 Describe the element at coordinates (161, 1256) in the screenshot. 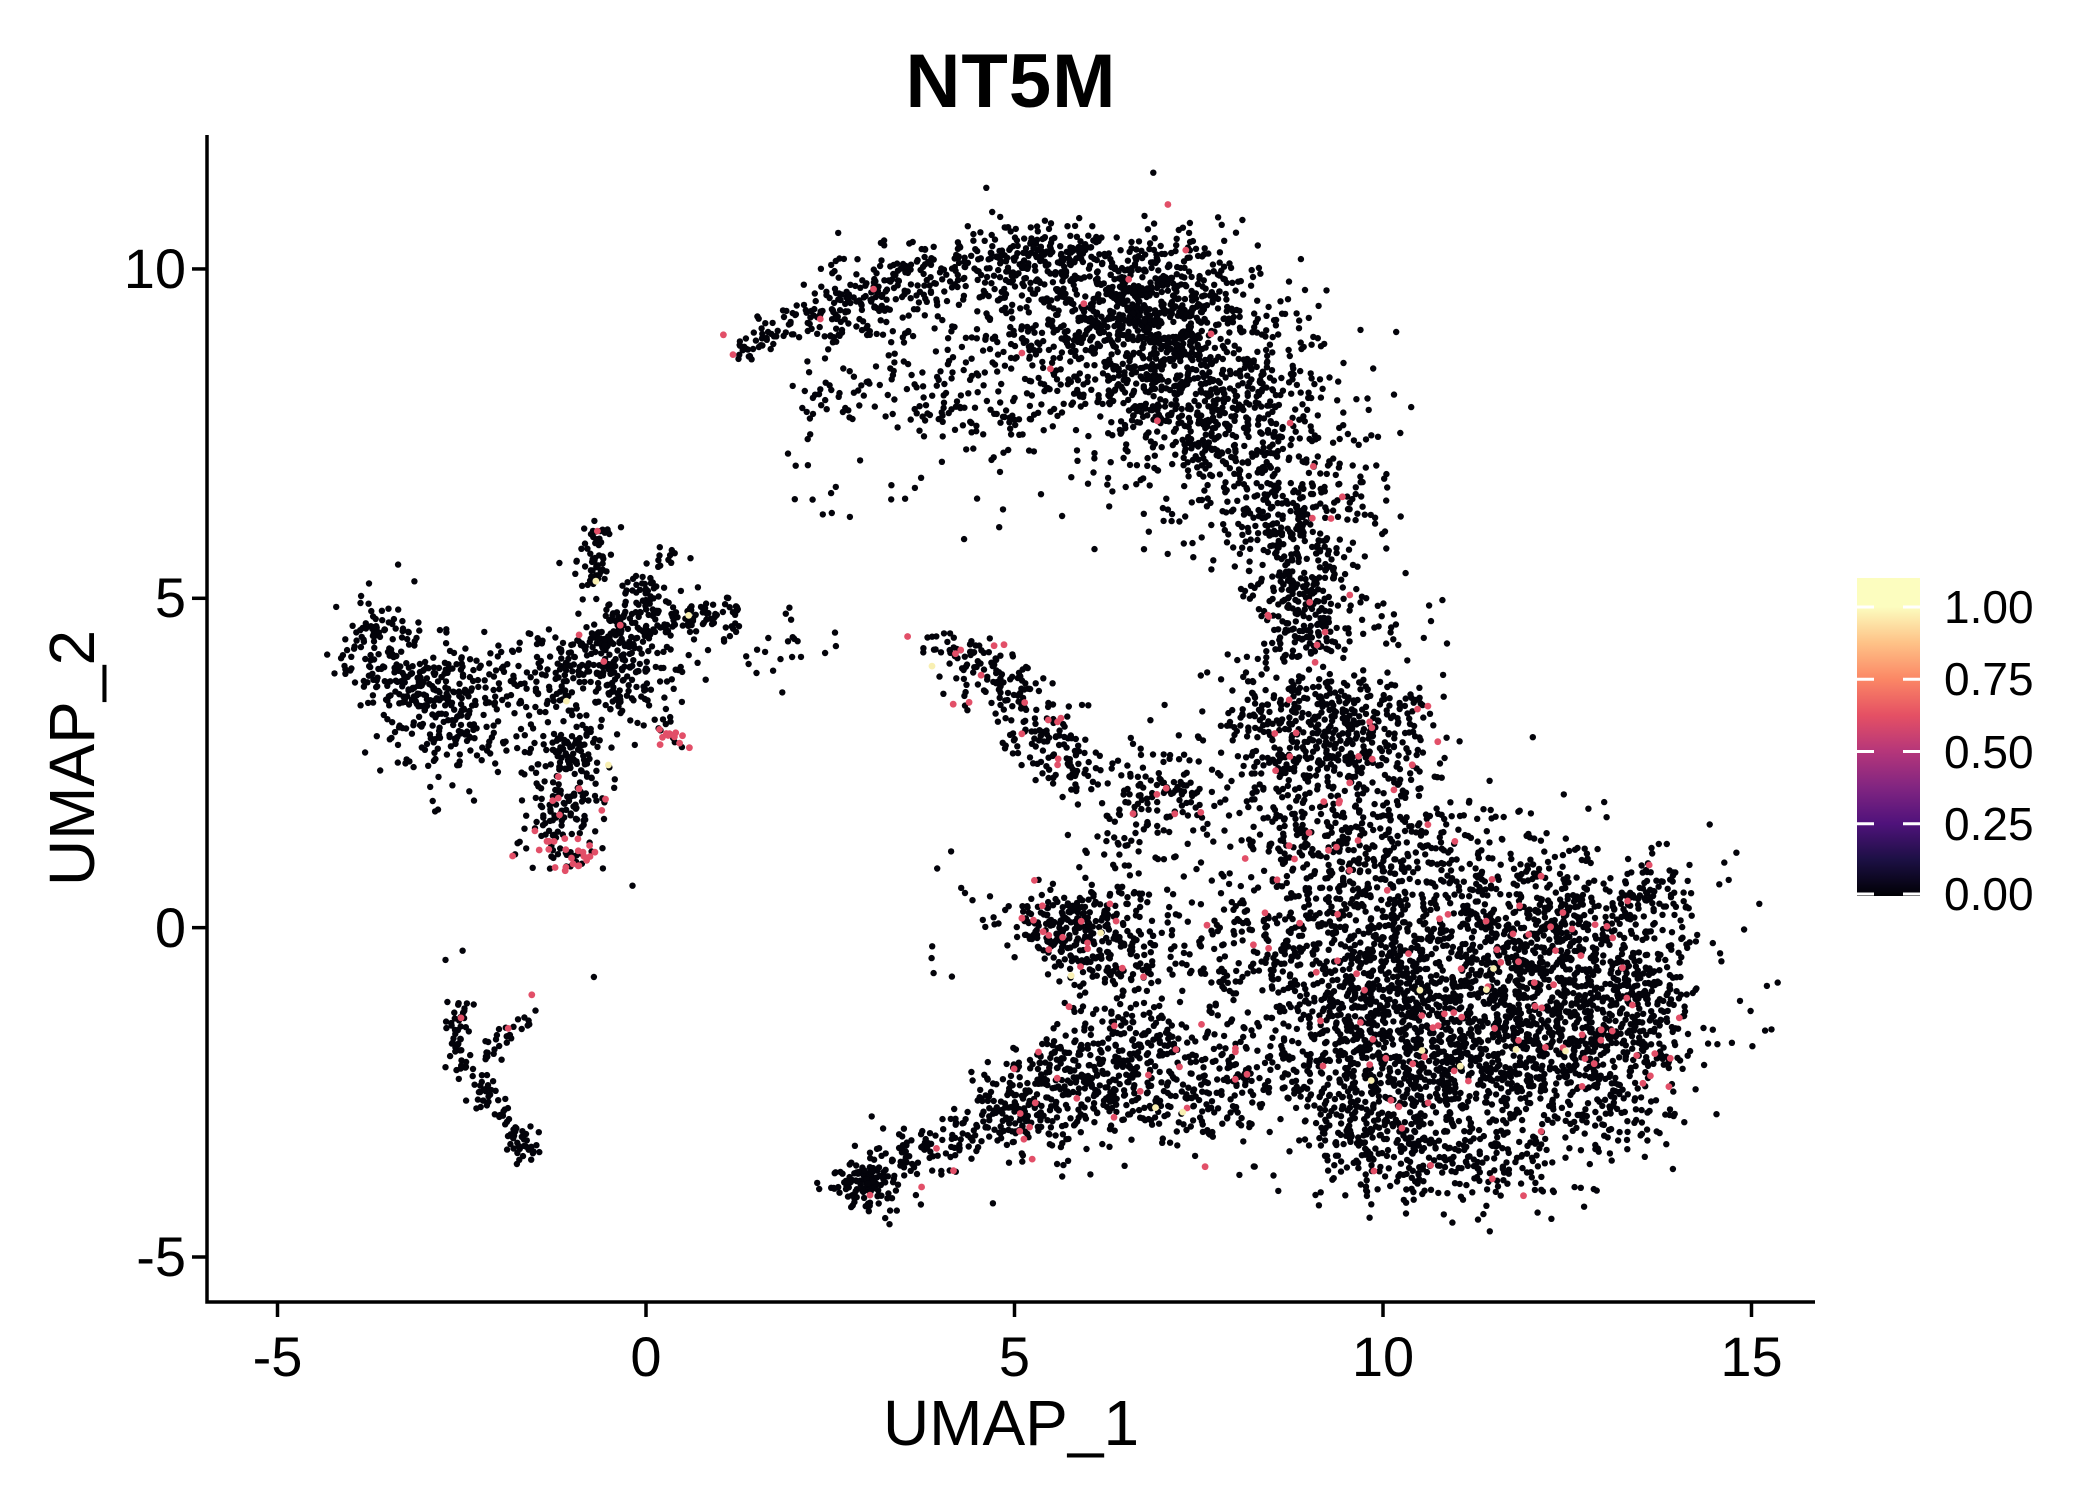

I see `y-tick-label: -5` at that location.